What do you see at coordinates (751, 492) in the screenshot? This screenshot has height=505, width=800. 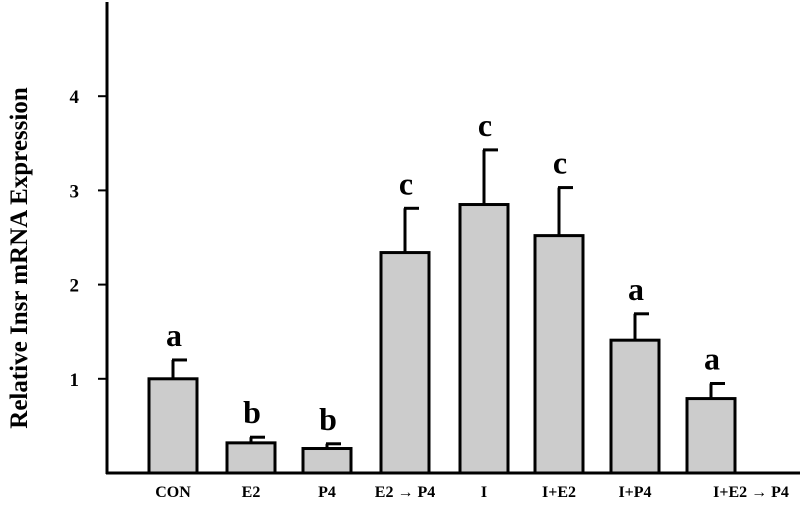 I see `x-tick-label: I+E2 → P4` at bounding box center [751, 492].